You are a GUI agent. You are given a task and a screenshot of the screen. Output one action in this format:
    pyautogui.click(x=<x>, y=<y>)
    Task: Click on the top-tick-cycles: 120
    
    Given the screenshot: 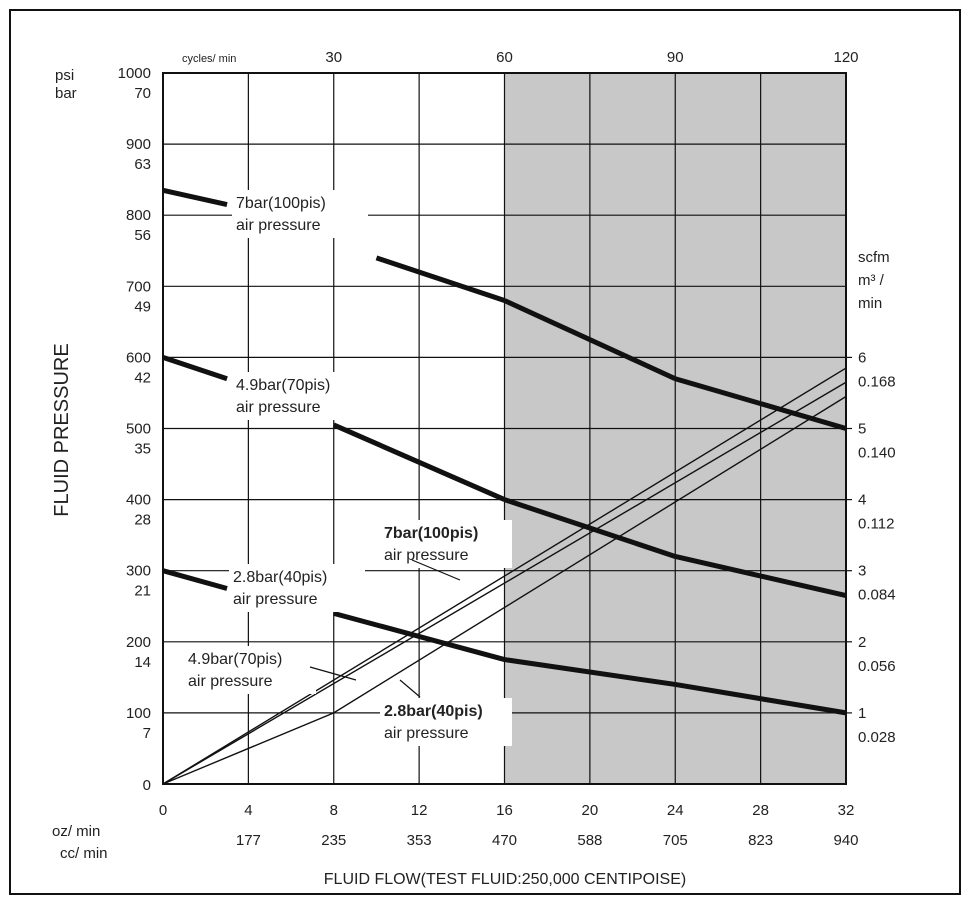 What is the action you would take?
    pyautogui.click(x=845, y=57)
    